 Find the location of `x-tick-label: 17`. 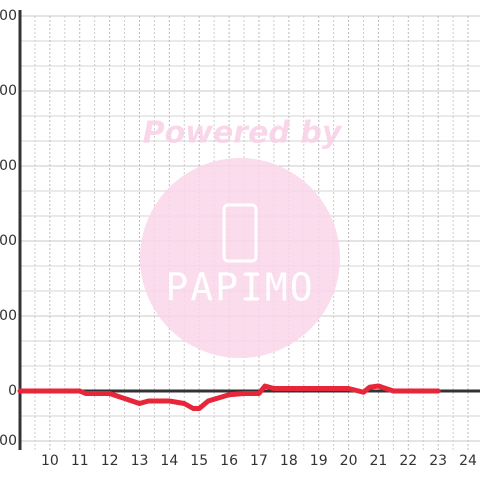

x-tick-label: 17 is located at coordinates (259, 461).